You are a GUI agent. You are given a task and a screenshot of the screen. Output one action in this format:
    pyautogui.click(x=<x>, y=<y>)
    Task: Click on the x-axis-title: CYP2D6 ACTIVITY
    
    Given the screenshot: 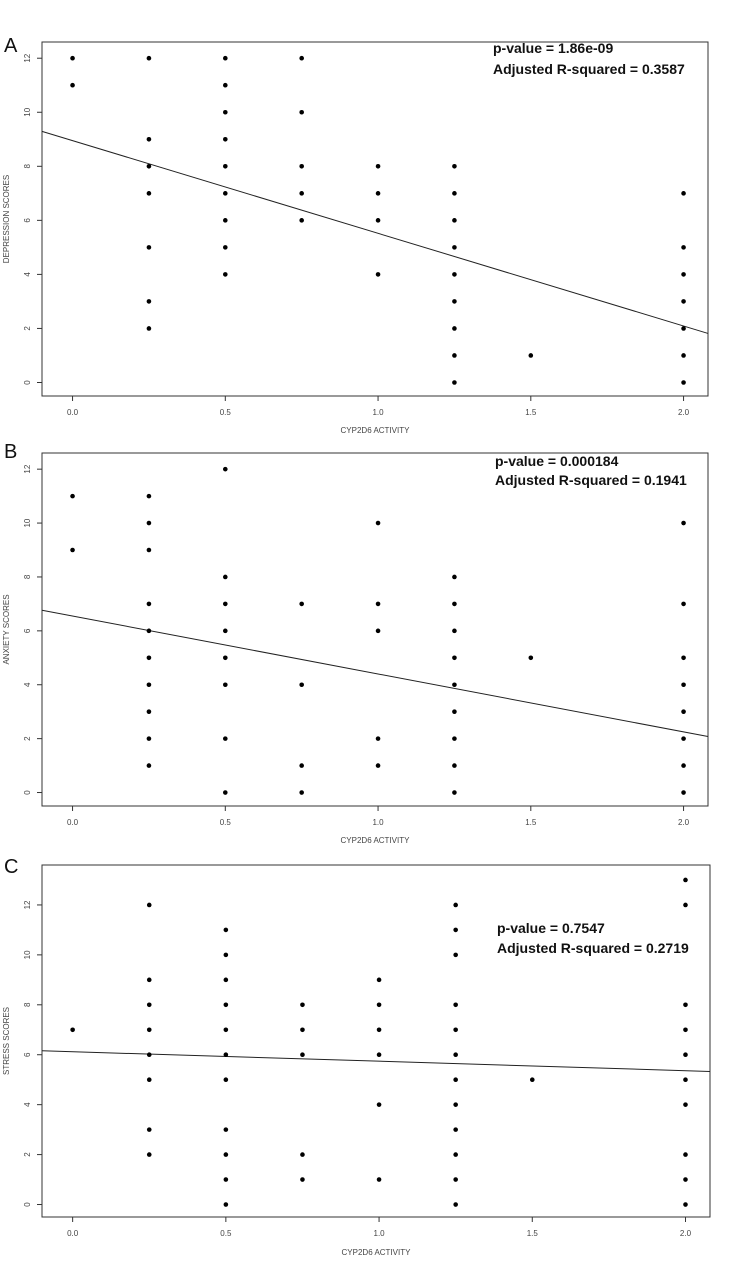 What is the action you would take?
    pyautogui.click(x=377, y=1252)
    